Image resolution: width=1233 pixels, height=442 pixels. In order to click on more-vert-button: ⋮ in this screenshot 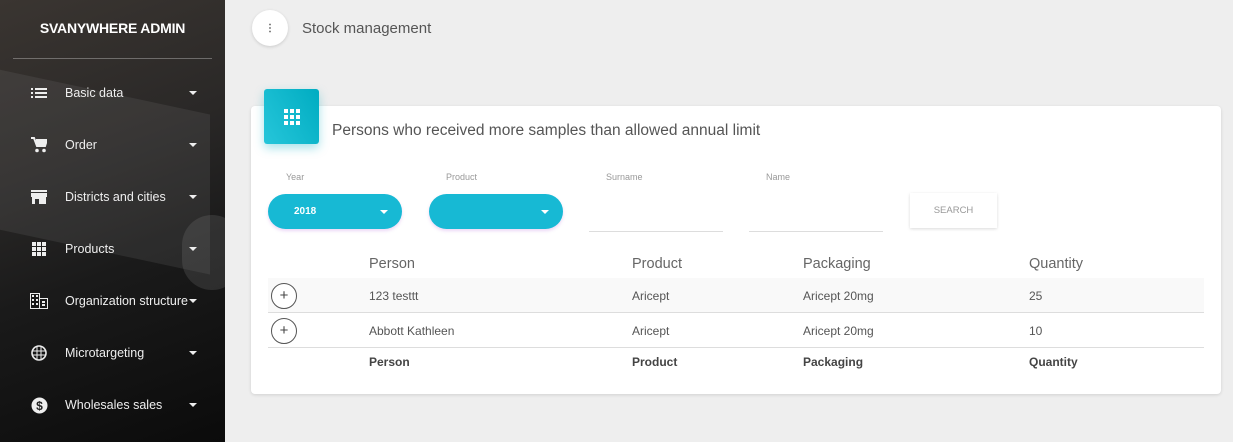, I will do `click(270, 28)`.